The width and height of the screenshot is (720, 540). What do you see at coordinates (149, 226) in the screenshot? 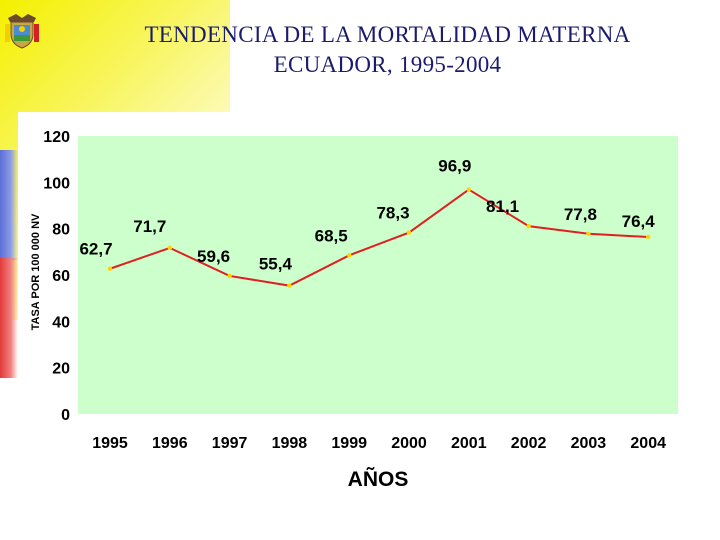
I see `data-label: 71,7` at bounding box center [149, 226].